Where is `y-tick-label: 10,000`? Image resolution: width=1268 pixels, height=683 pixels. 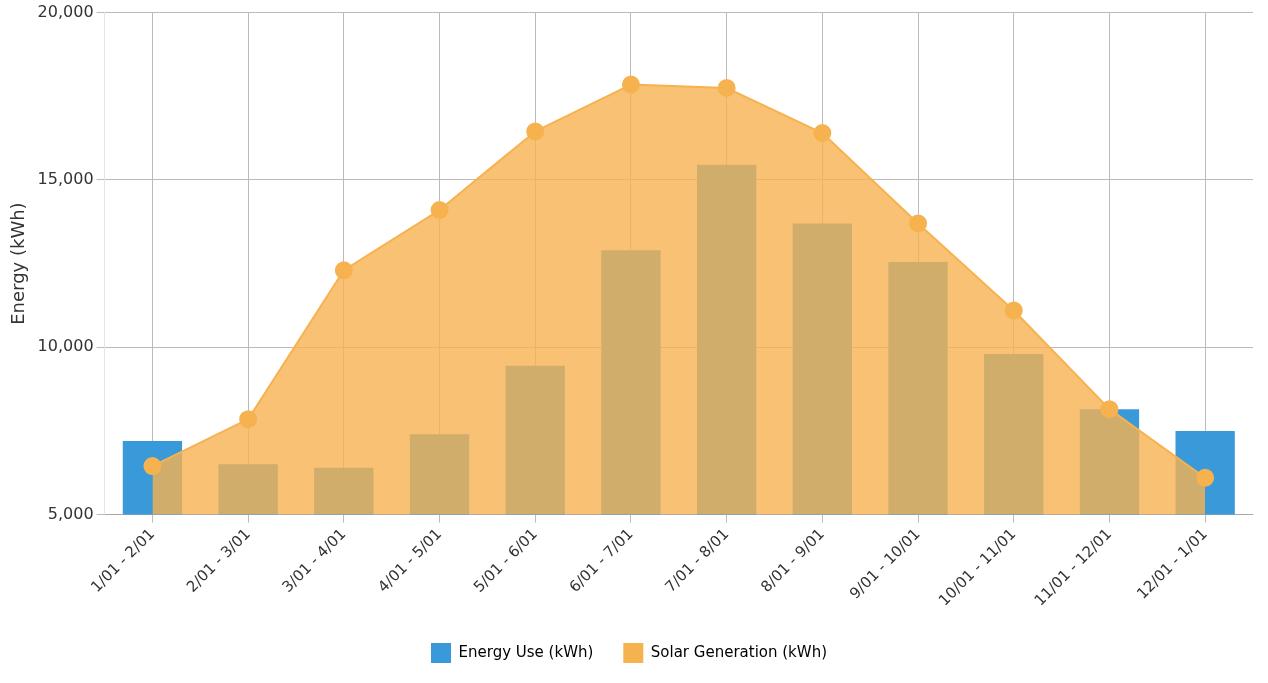 y-tick-label: 10,000 is located at coordinates (65, 346).